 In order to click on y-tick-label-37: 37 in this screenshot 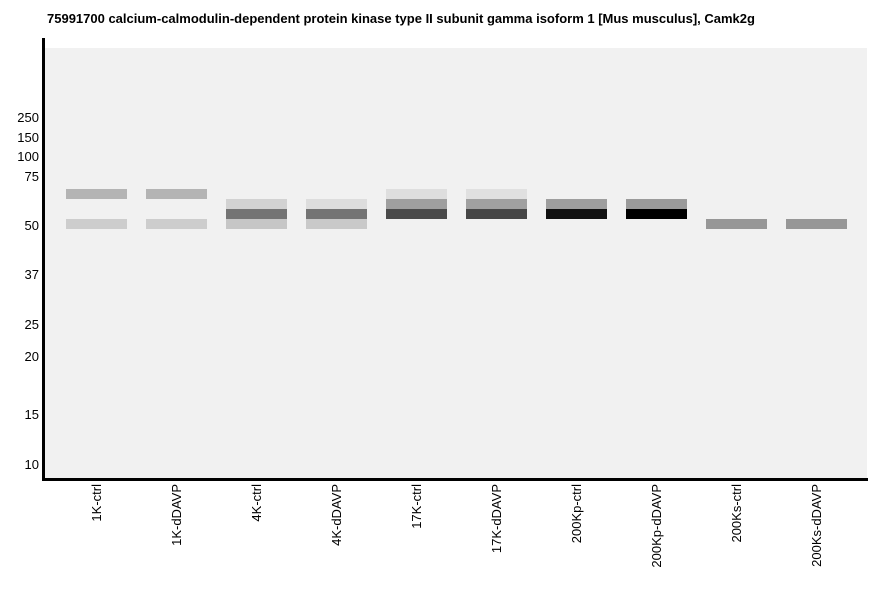, I will do `click(31, 274)`.